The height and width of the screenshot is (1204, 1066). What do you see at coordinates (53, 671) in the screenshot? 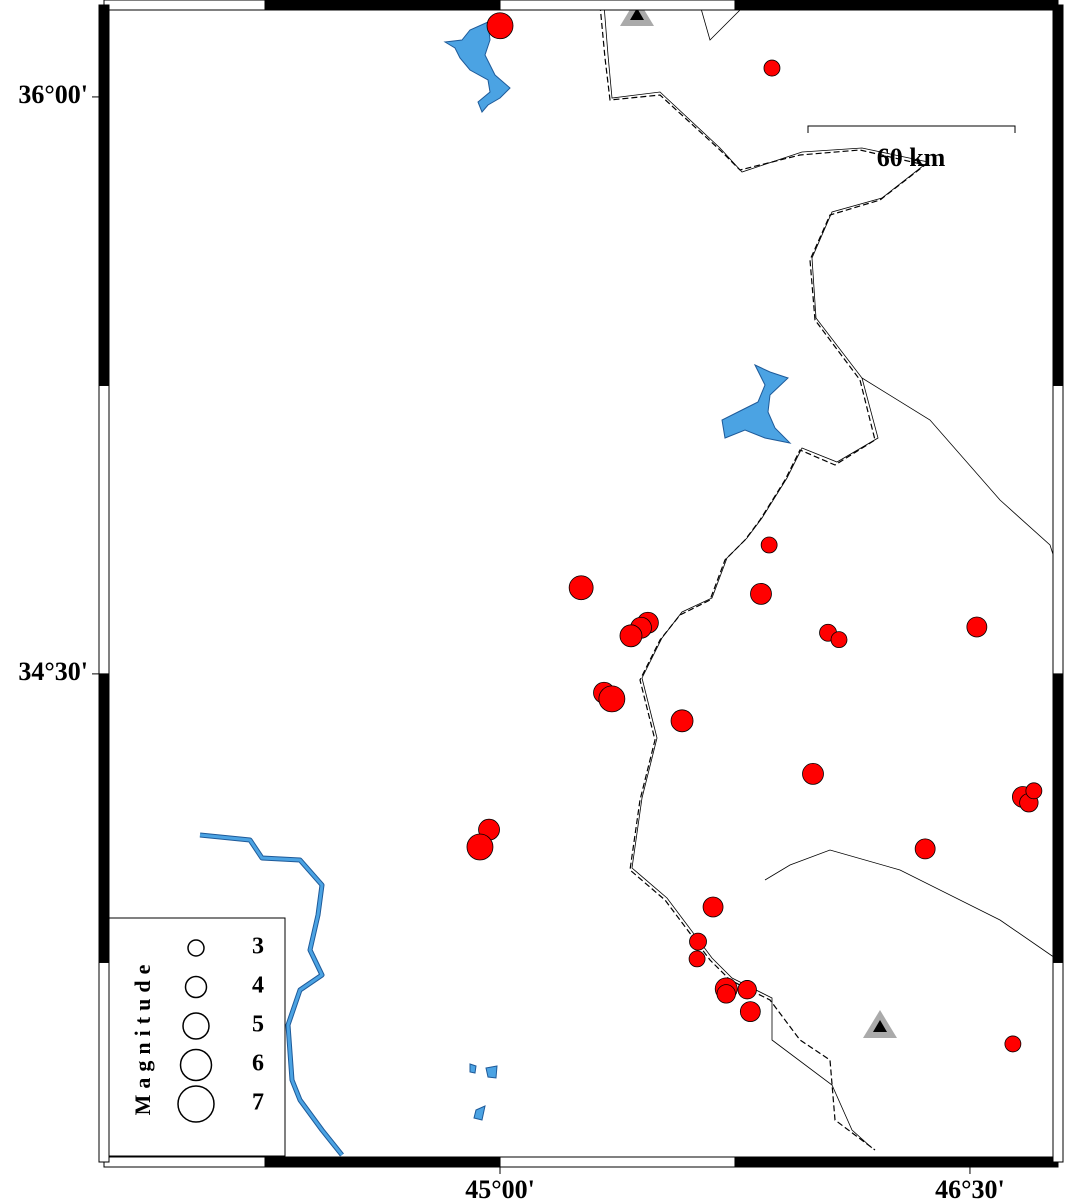
I see `y-tick-label: 34°30'` at bounding box center [53, 671].